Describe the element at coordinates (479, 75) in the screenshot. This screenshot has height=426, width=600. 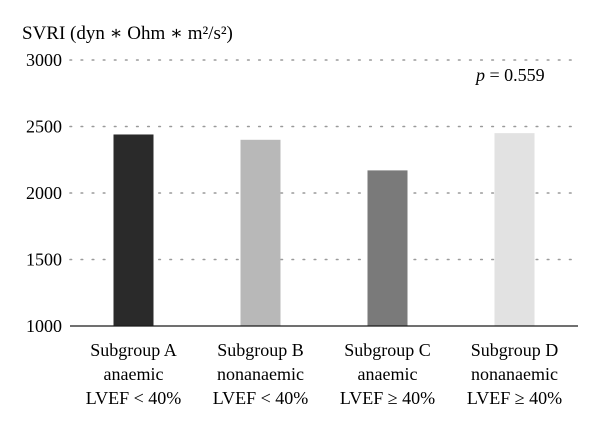
I see `p-symbol: p` at that location.